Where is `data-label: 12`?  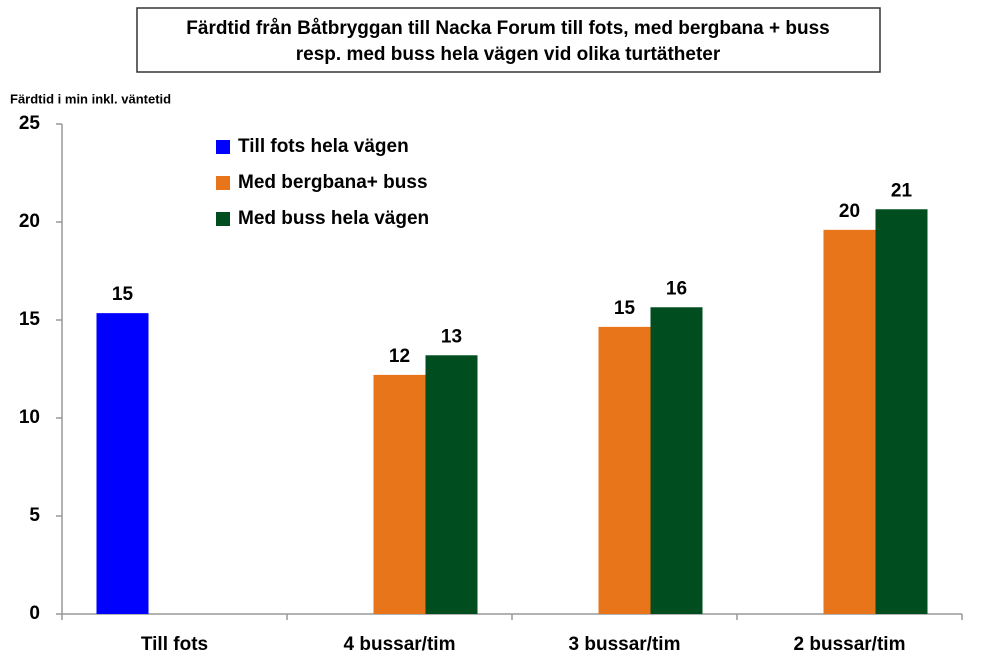 data-label: 12 is located at coordinates (399, 356).